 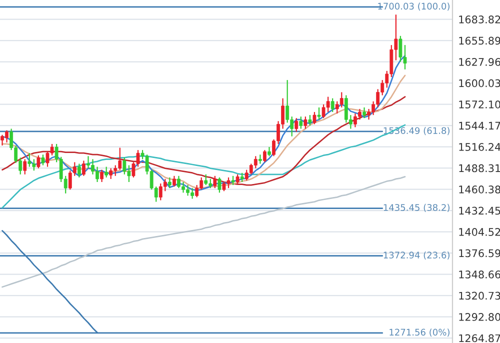 What do you see at coordinates (479, 232) in the screenshot?
I see `y-tick-label: 1404.52` at bounding box center [479, 232].